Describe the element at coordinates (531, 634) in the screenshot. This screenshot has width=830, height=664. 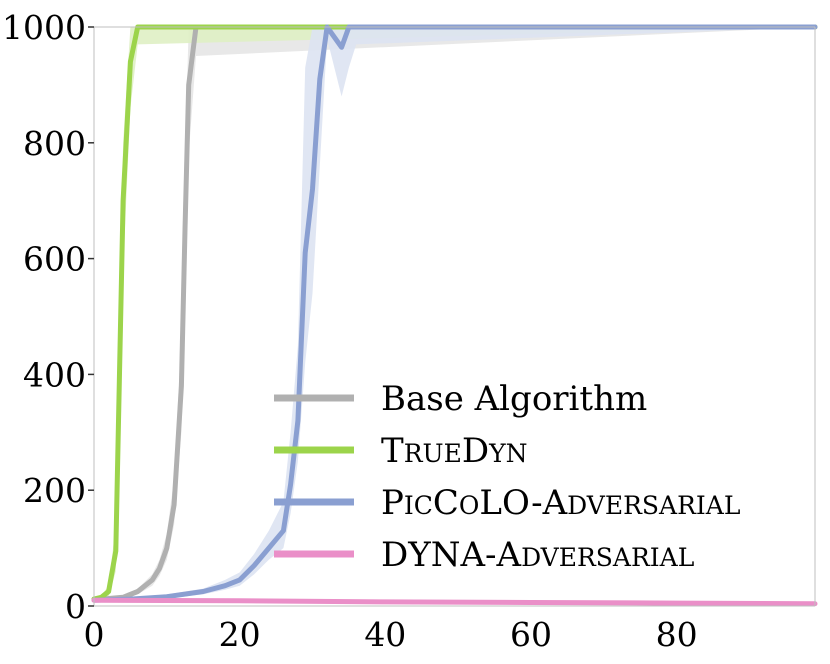
I see `x-tick-label: 60` at that location.